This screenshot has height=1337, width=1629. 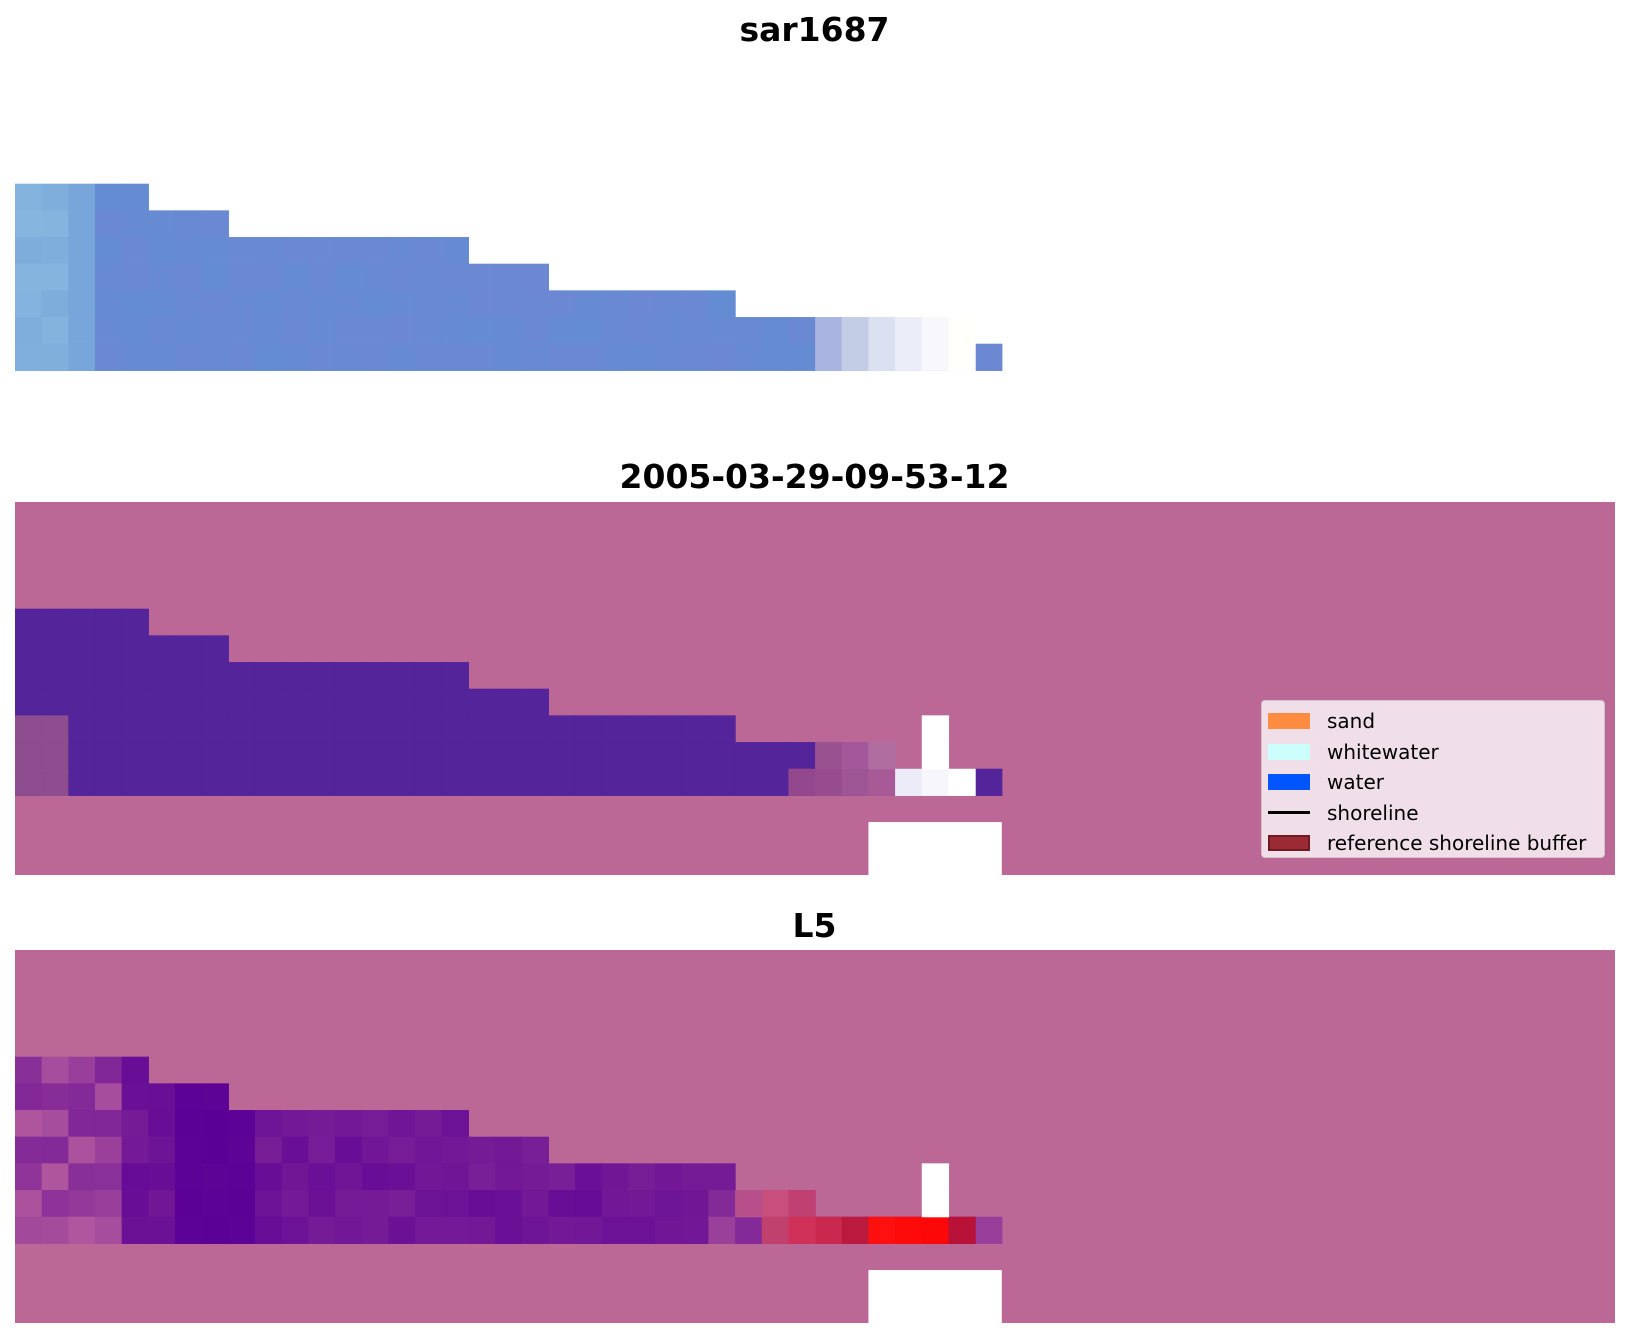 What do you see at coordinates (1373, 812) in the screenshot?
I see `legend-label-shoreline: shoreline` at bounding box center [1373, 812].